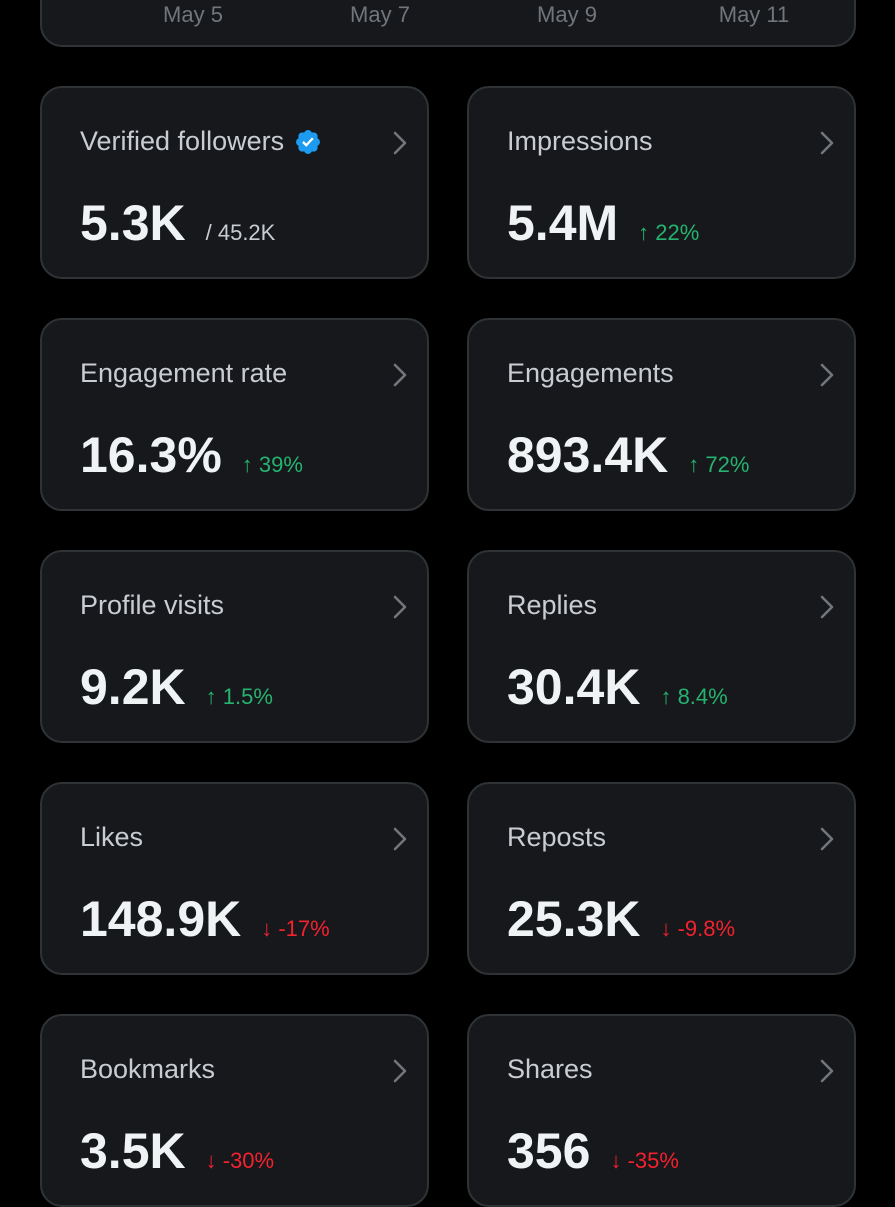 The height and width of the screenshot is (1207, 895). I want to click on card-title-row: Verified followers, so click(201, 141).